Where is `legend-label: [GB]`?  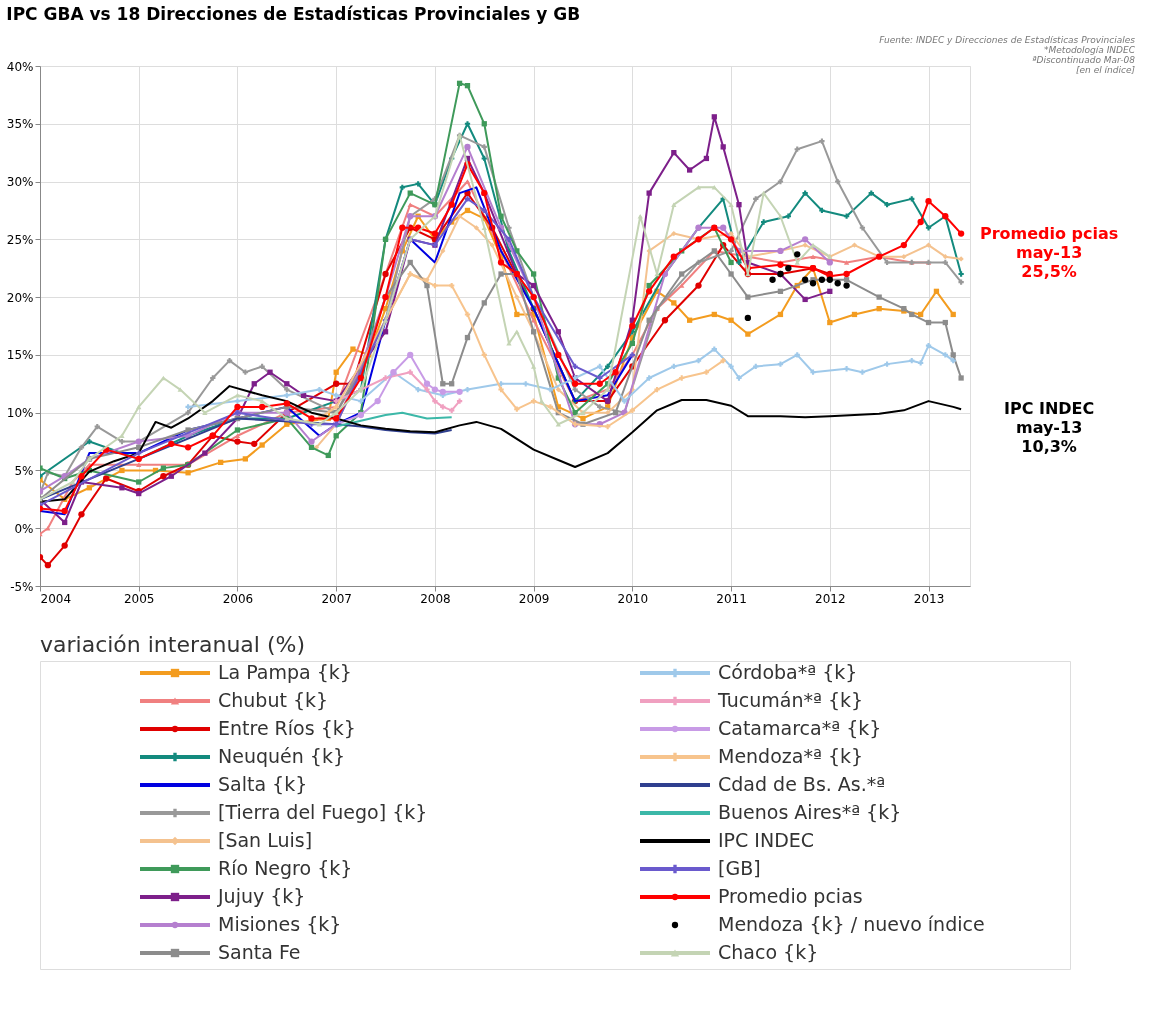 legend-label: [GB] is located at coordinates (739, 868).